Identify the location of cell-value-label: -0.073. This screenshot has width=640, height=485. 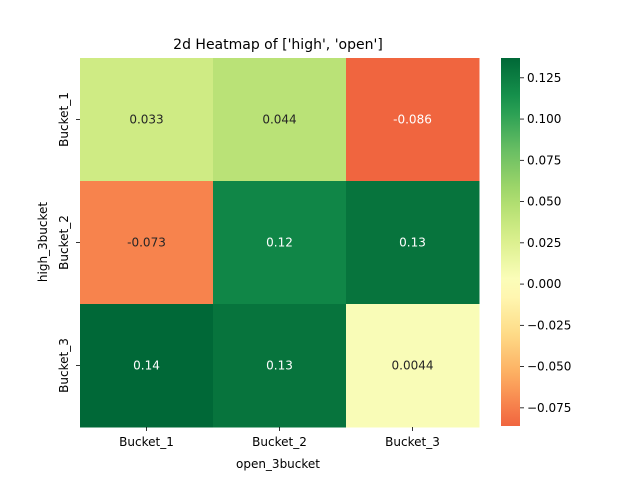
(146, 243).